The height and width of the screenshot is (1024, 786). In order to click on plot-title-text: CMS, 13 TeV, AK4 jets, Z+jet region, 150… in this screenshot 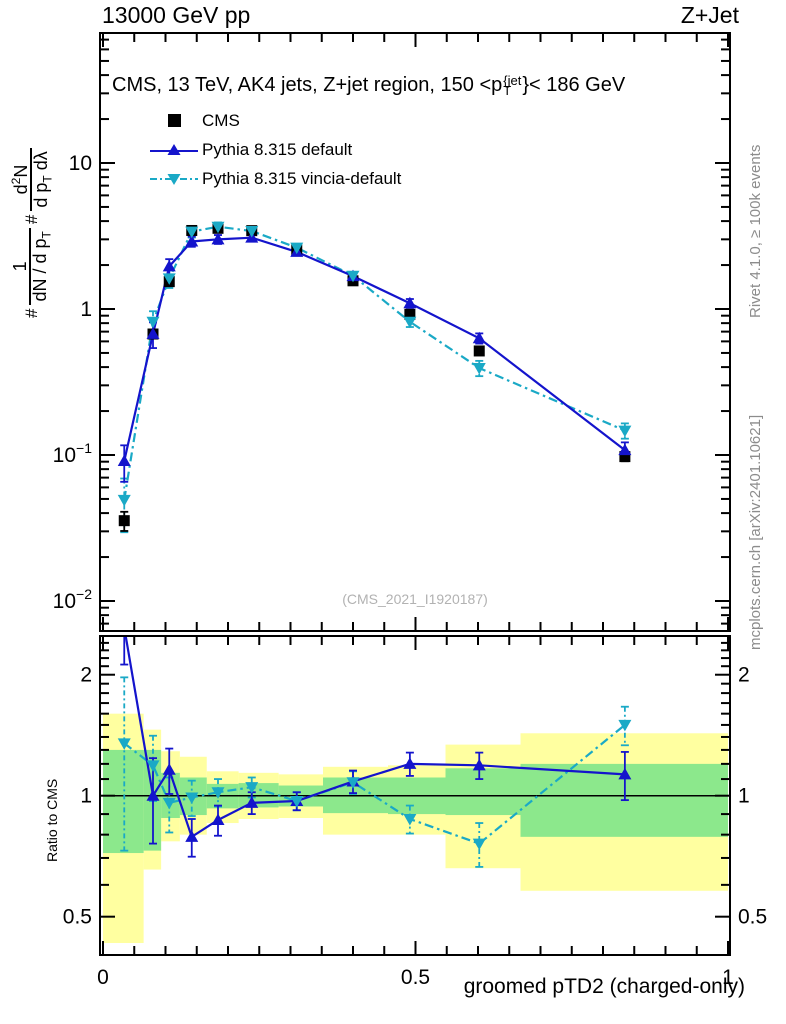, I will do `click(307, 85)`.